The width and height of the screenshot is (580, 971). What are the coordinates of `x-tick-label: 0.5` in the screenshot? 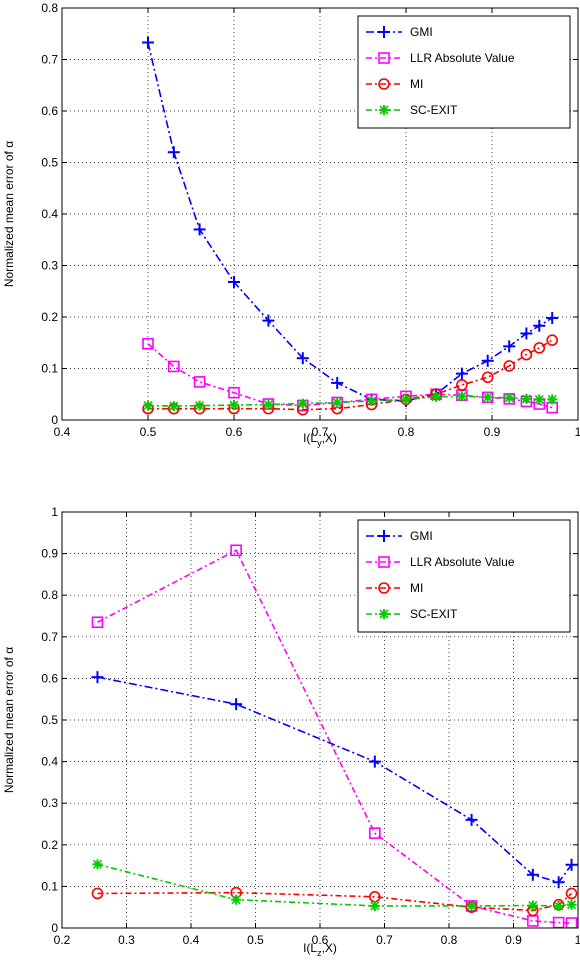 It's located at (148, 432).